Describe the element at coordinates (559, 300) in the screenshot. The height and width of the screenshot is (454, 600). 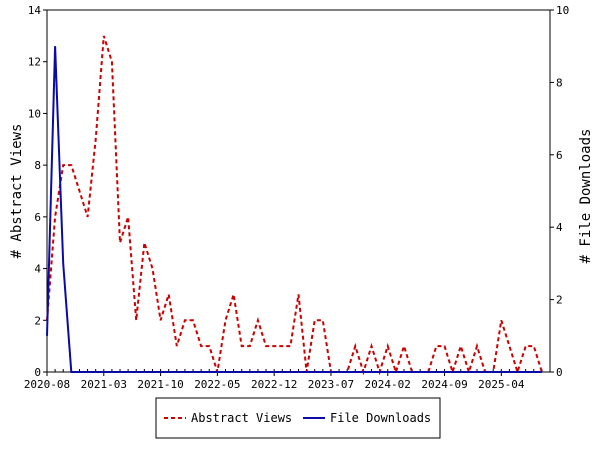
I see `right-tick-label: 2` at that location.